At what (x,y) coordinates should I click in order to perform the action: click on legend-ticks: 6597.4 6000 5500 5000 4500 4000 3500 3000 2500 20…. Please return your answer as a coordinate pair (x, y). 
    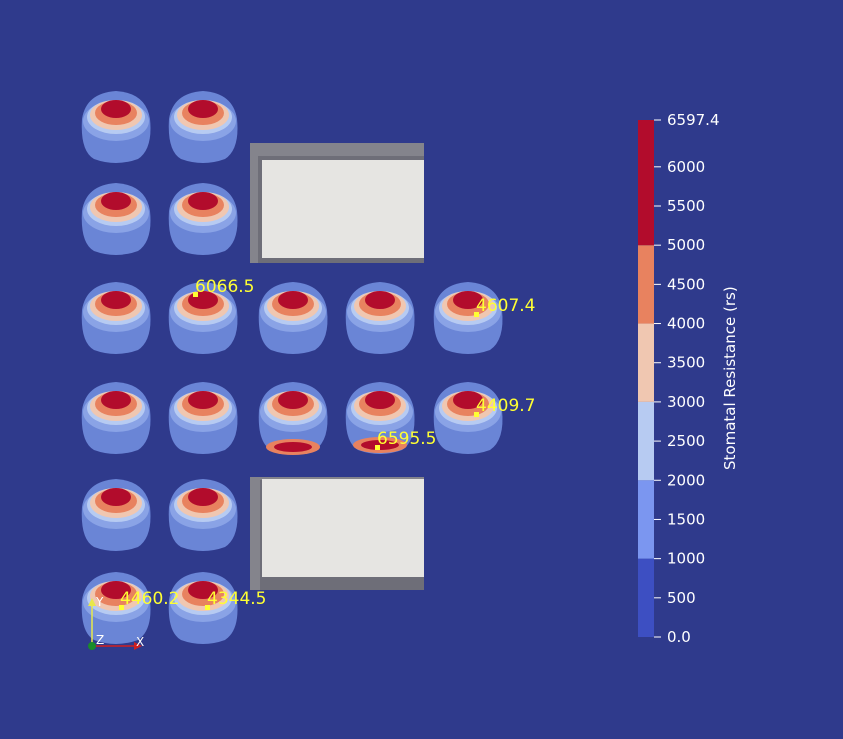
    Looking at the image, I should click on (687, 378).